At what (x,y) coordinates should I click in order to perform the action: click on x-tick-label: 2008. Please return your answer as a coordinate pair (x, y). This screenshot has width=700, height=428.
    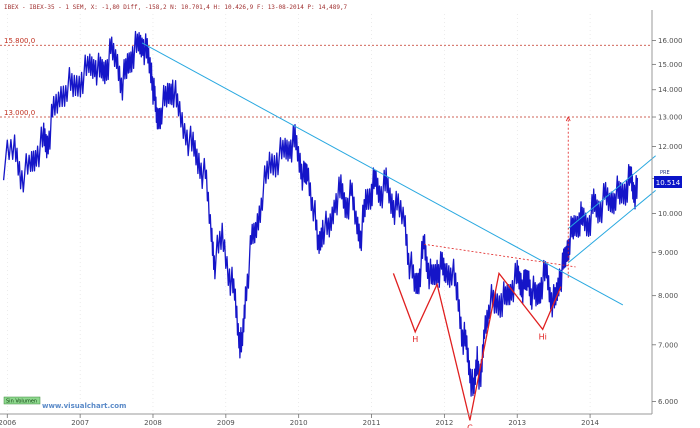
    Looking at the image, I should click on (153, 423).